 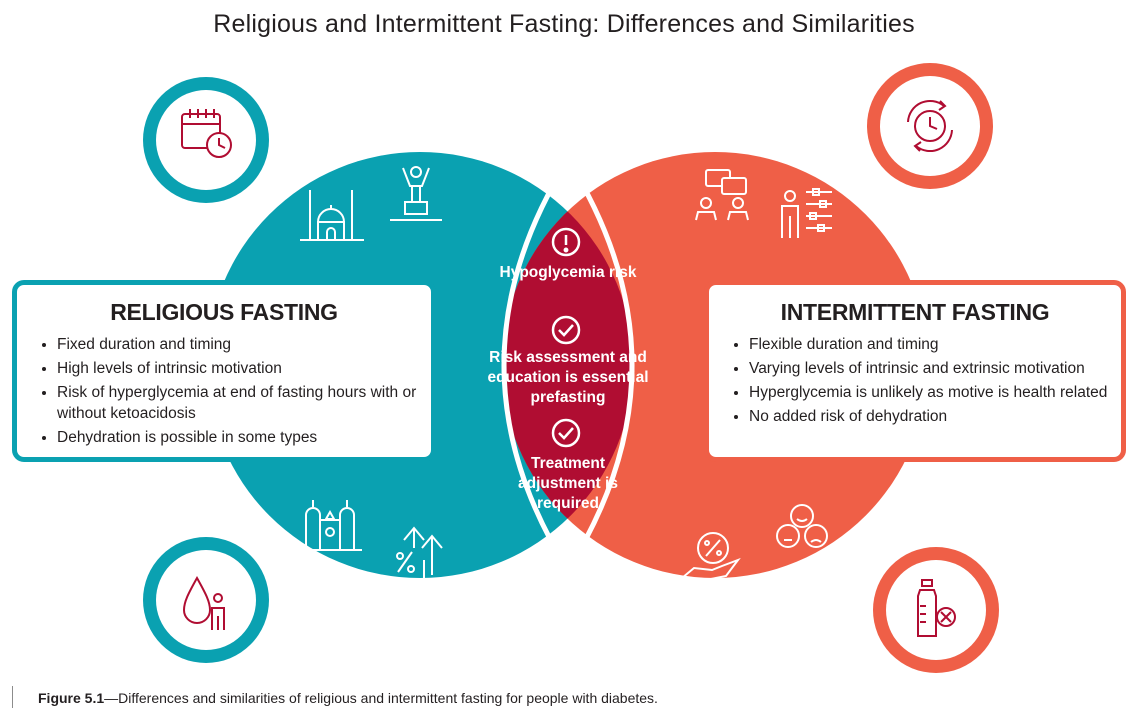 What do you see at coordinates (802, 526) in the screenshot?
I see `emoji-faces-icon` at bounding box center [802, 526].